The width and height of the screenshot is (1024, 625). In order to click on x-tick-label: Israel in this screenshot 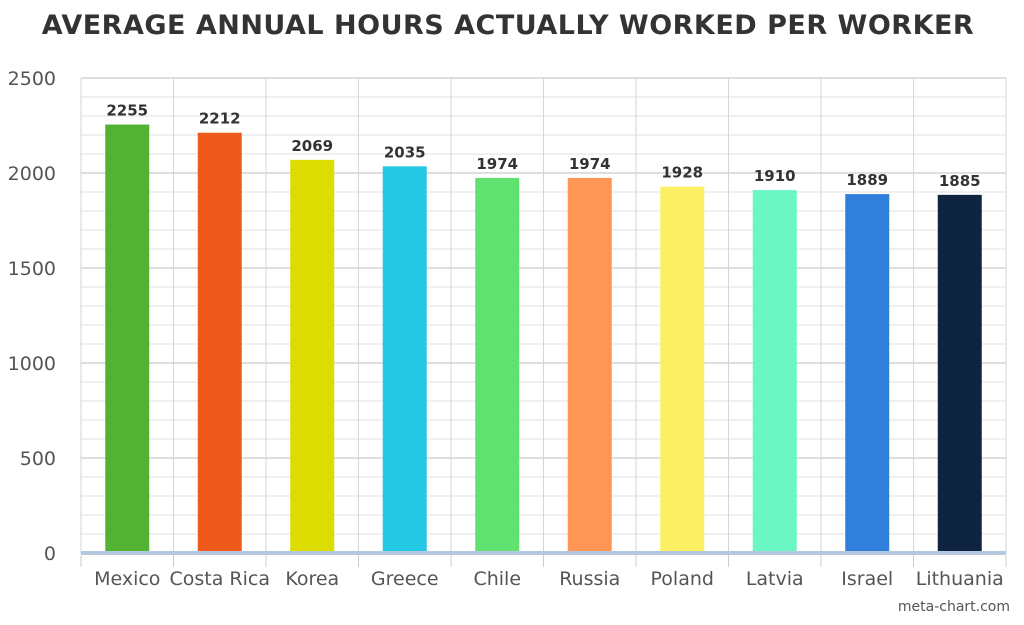, I will do `click(867, 579)`.